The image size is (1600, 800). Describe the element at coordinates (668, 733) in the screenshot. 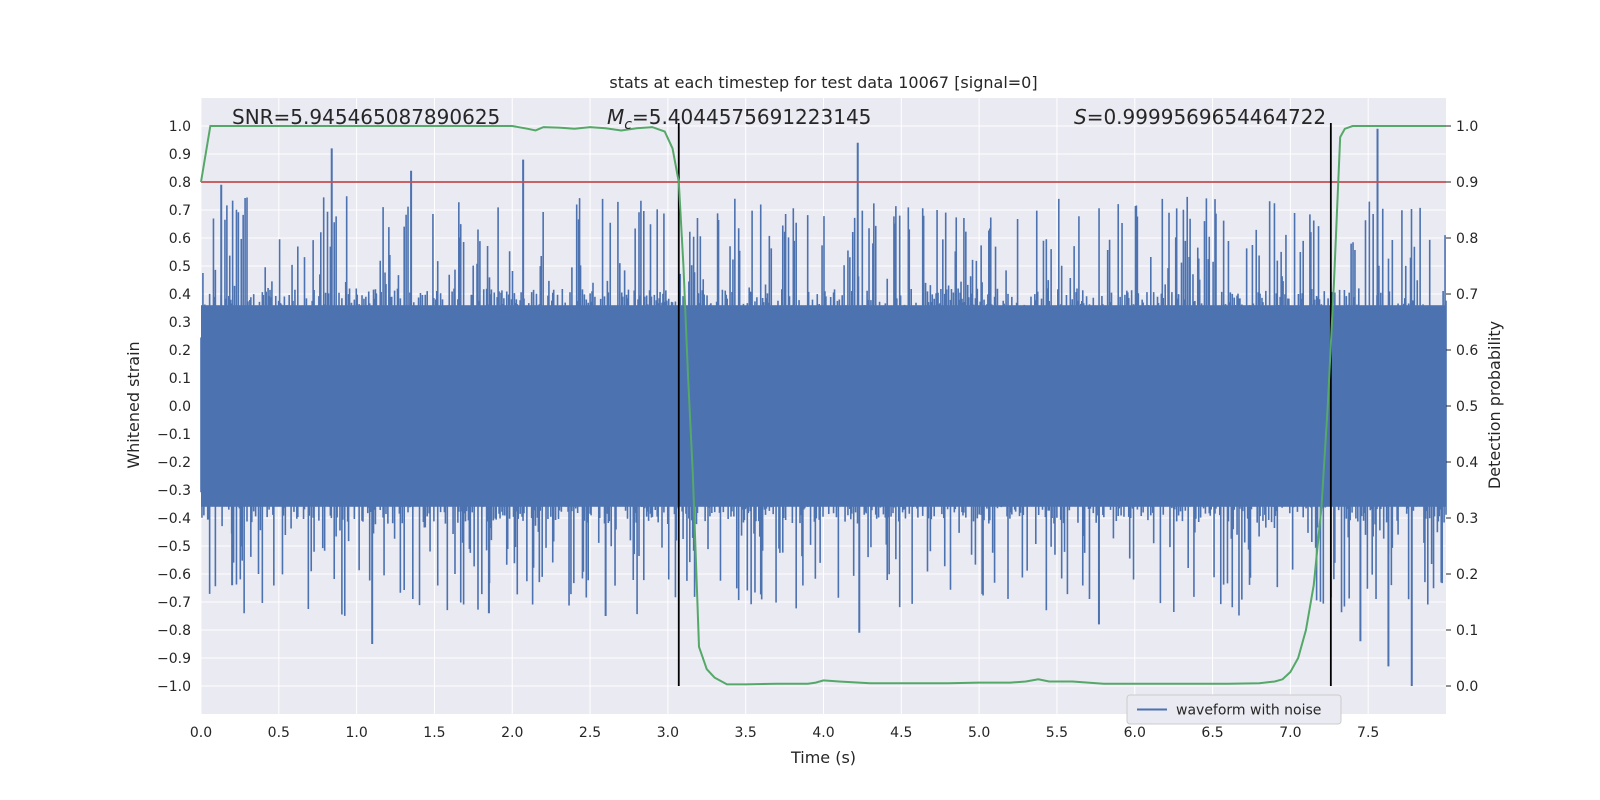

I see `x-tick-label: 3.0` at that location.